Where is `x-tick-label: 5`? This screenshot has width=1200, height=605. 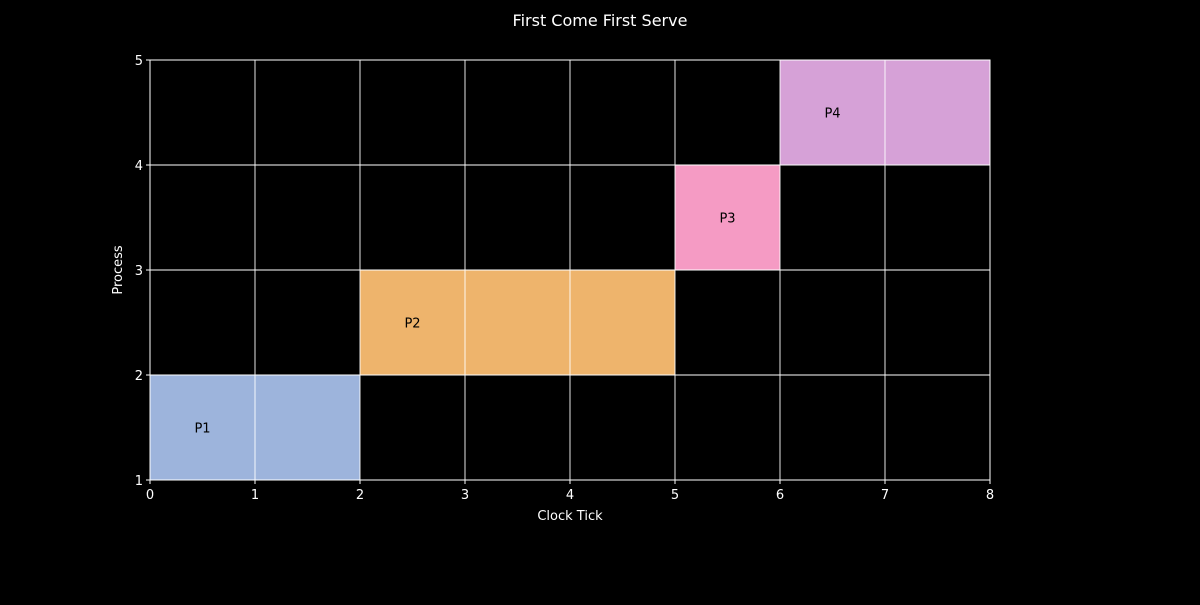 x-tick-label: 5 is located at coordinates (675, 495).